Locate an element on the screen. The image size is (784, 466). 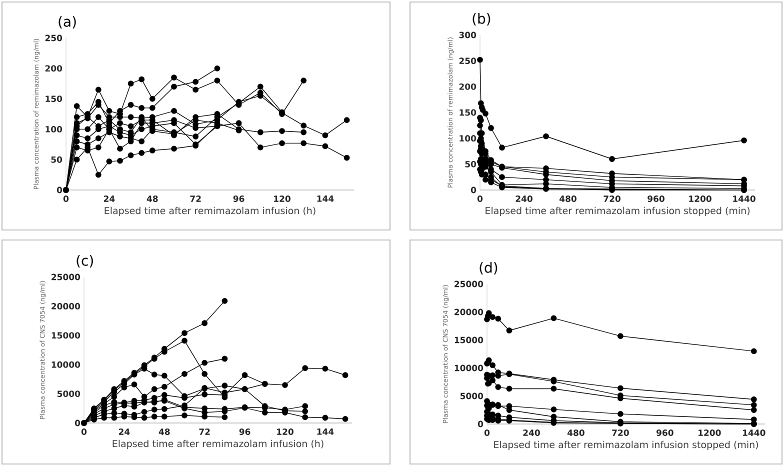
chart-title: (a) is located at coordinates (67, 22).